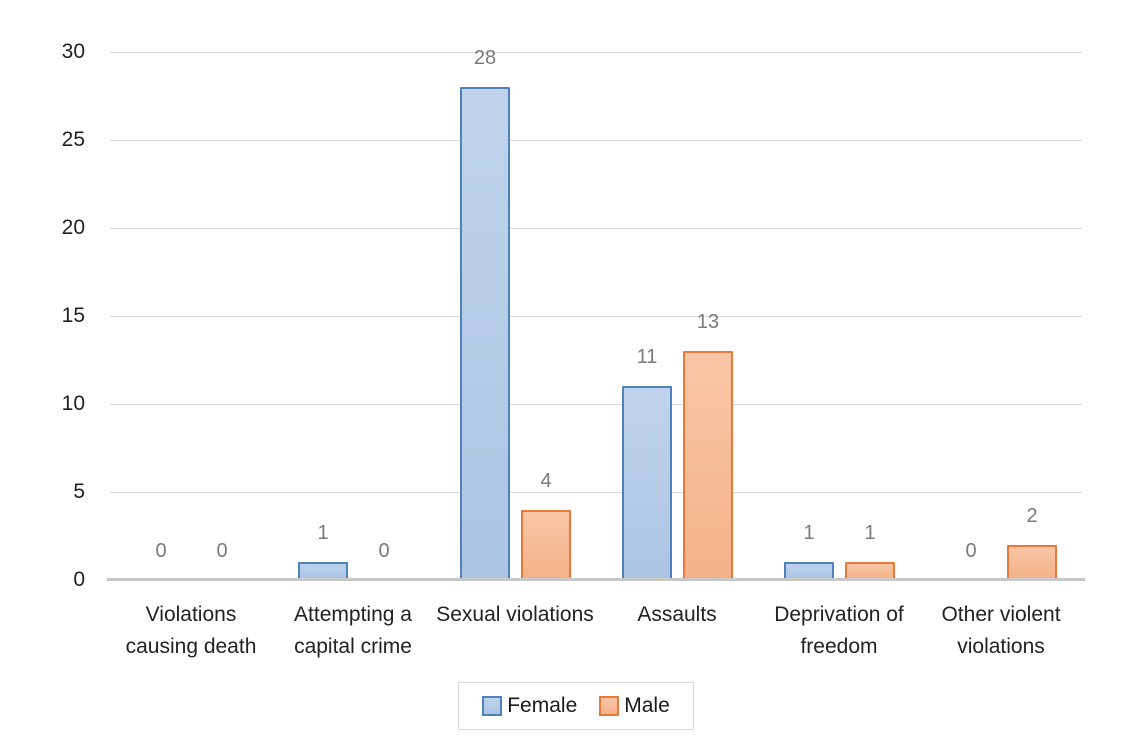 Image resolution: width=1122 pixels, height=751 pixels. What do you see at coordinates (73, 403) in the screenshot?
I see `y-tick-label: 10` at bounding box center [73, 403].